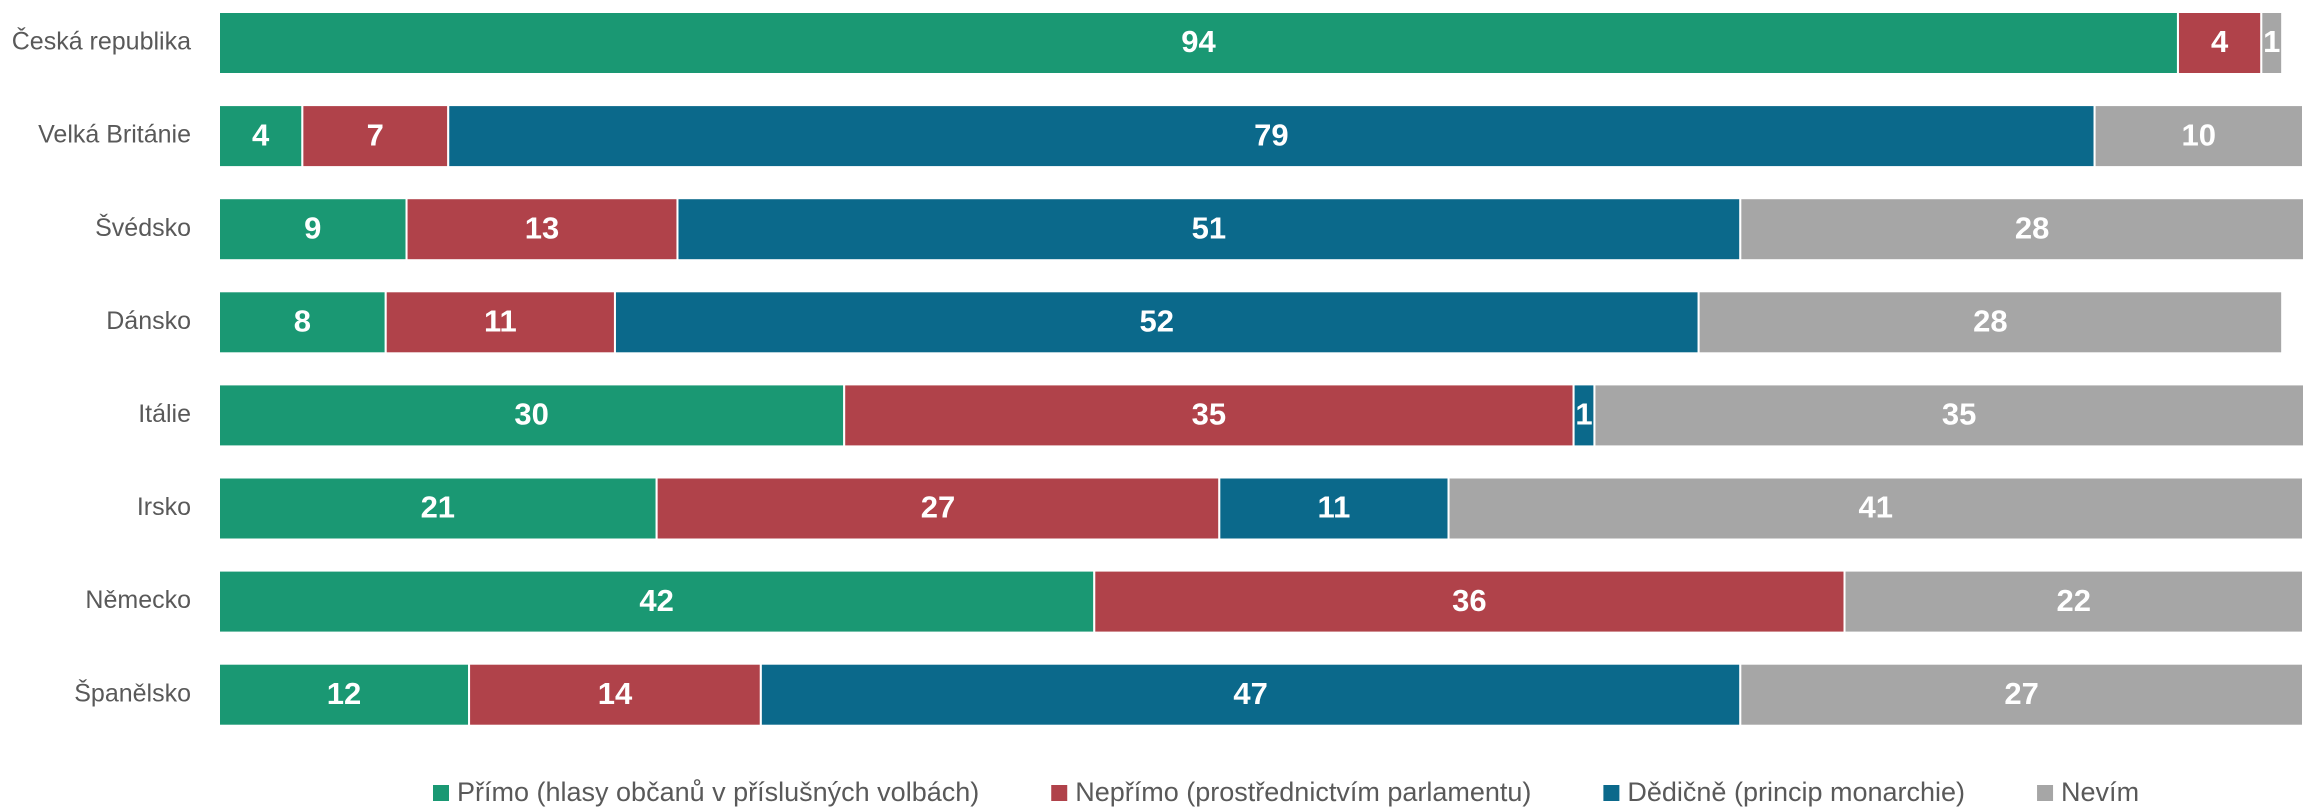  I want to click on data-label: 52, so click(1157, 320).